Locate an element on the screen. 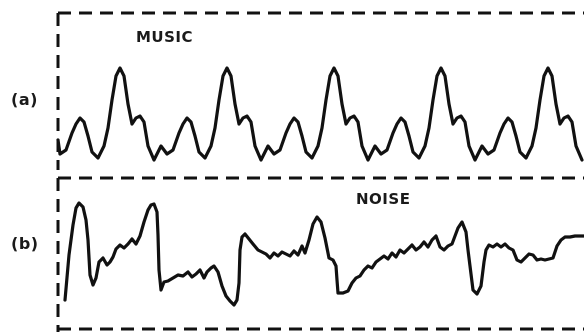  panel-b-title: NOISE is located at coordinates (383, 199).